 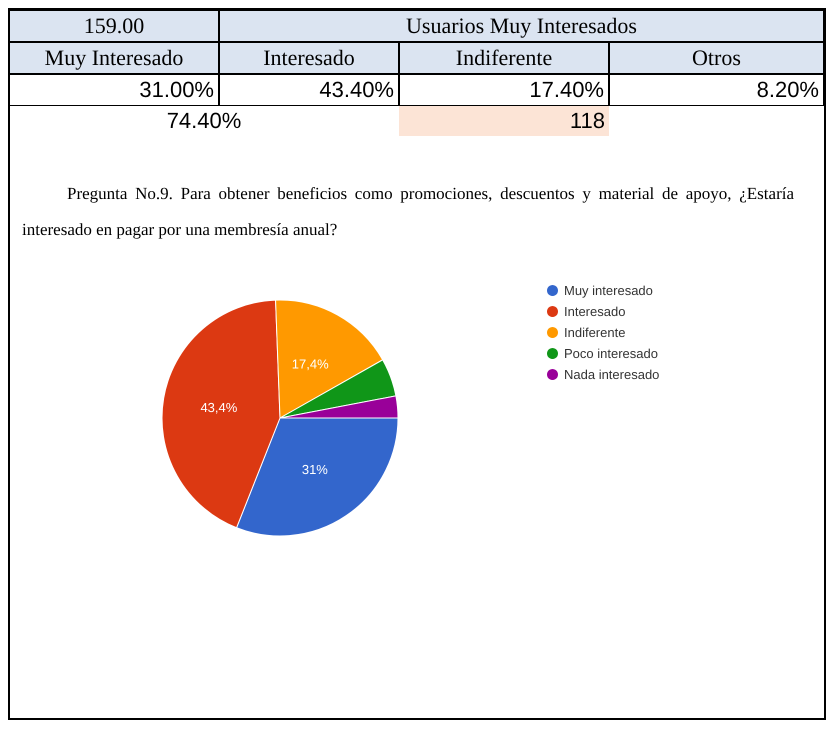 I want to click on text: 74.40%, so click(x=204, y=121).